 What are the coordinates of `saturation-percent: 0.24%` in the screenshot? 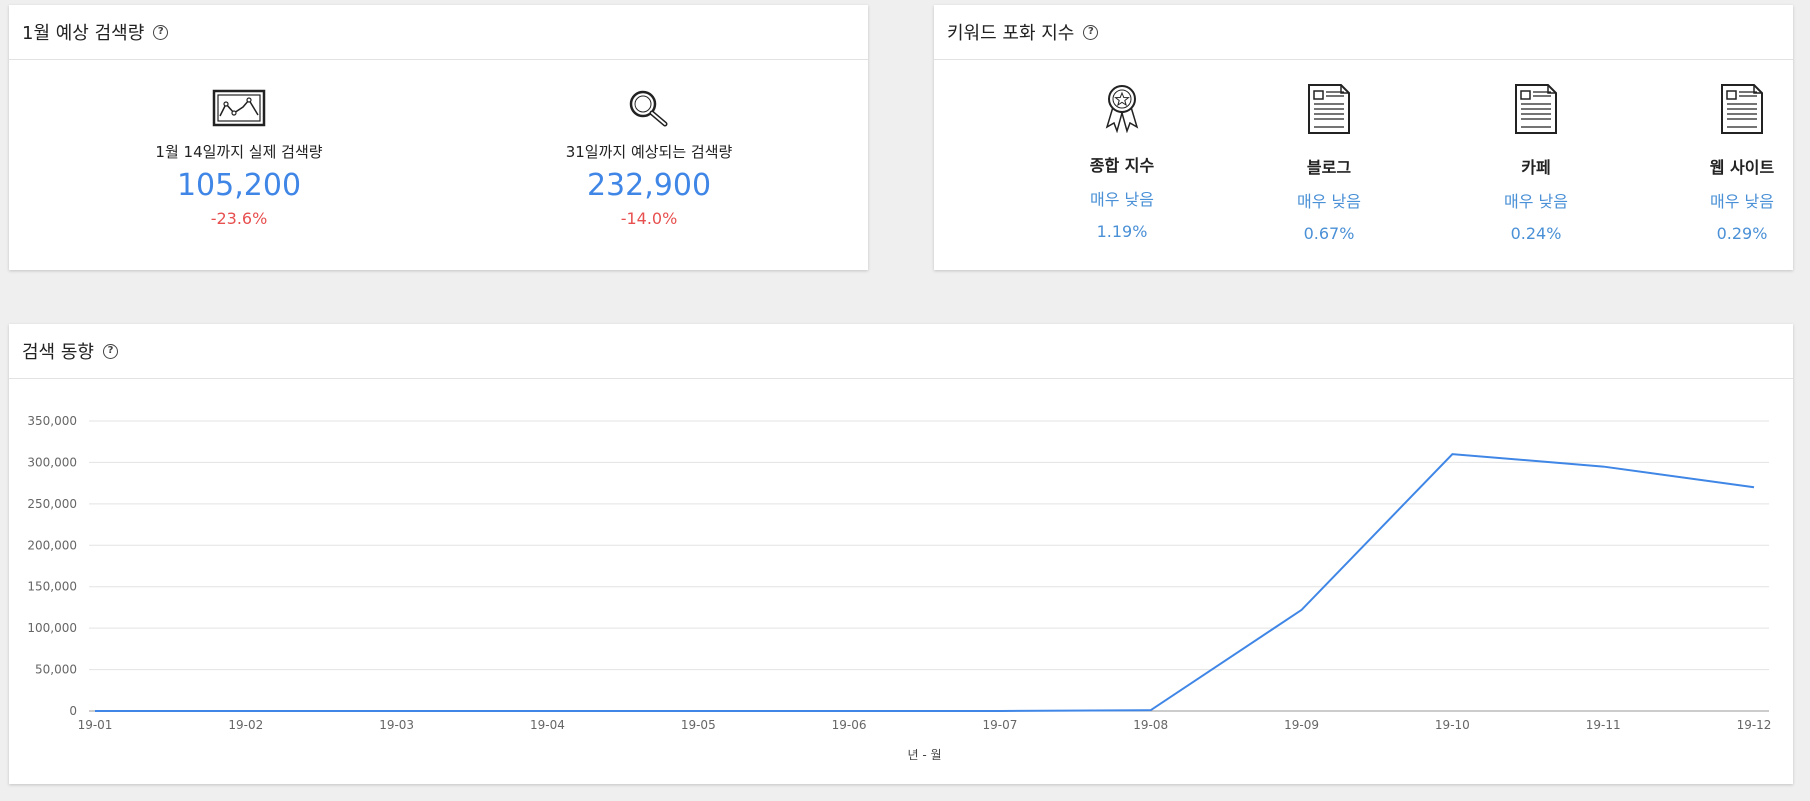 It's located at (1536, 233).